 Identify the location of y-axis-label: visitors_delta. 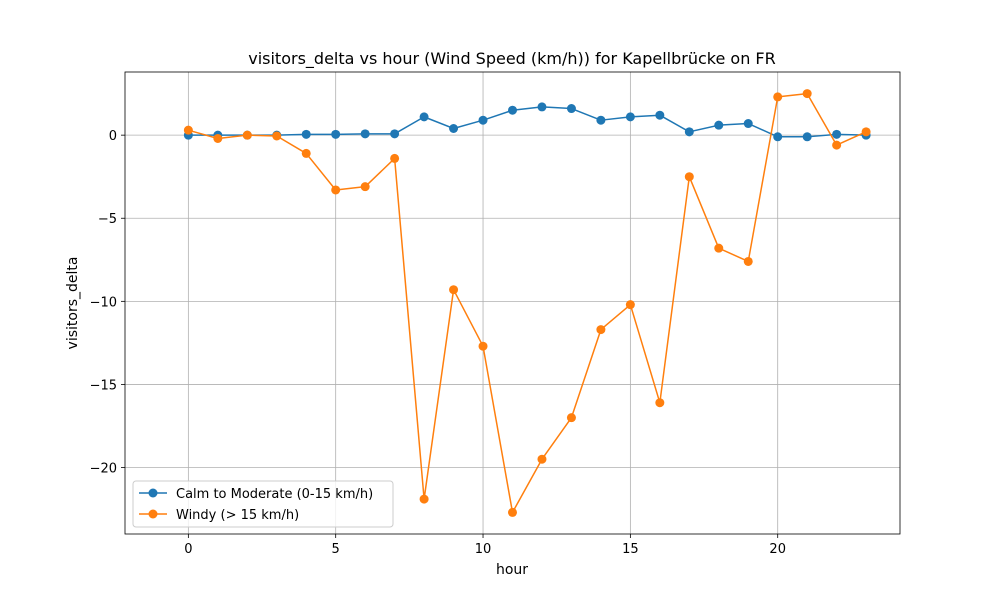
(73, 303).